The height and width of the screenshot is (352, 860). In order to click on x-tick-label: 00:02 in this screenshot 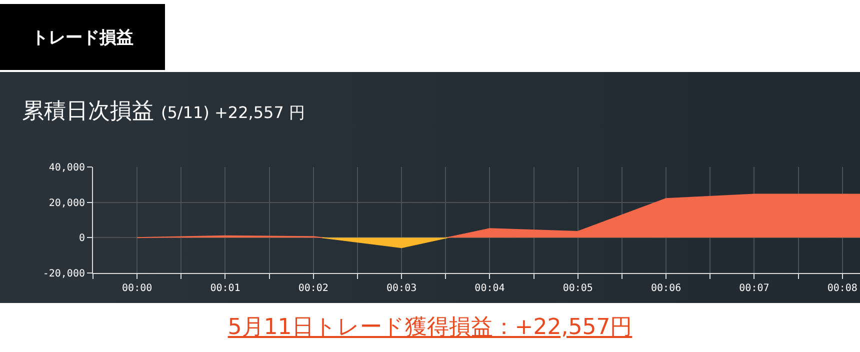, I will do `click(313, 288)`.